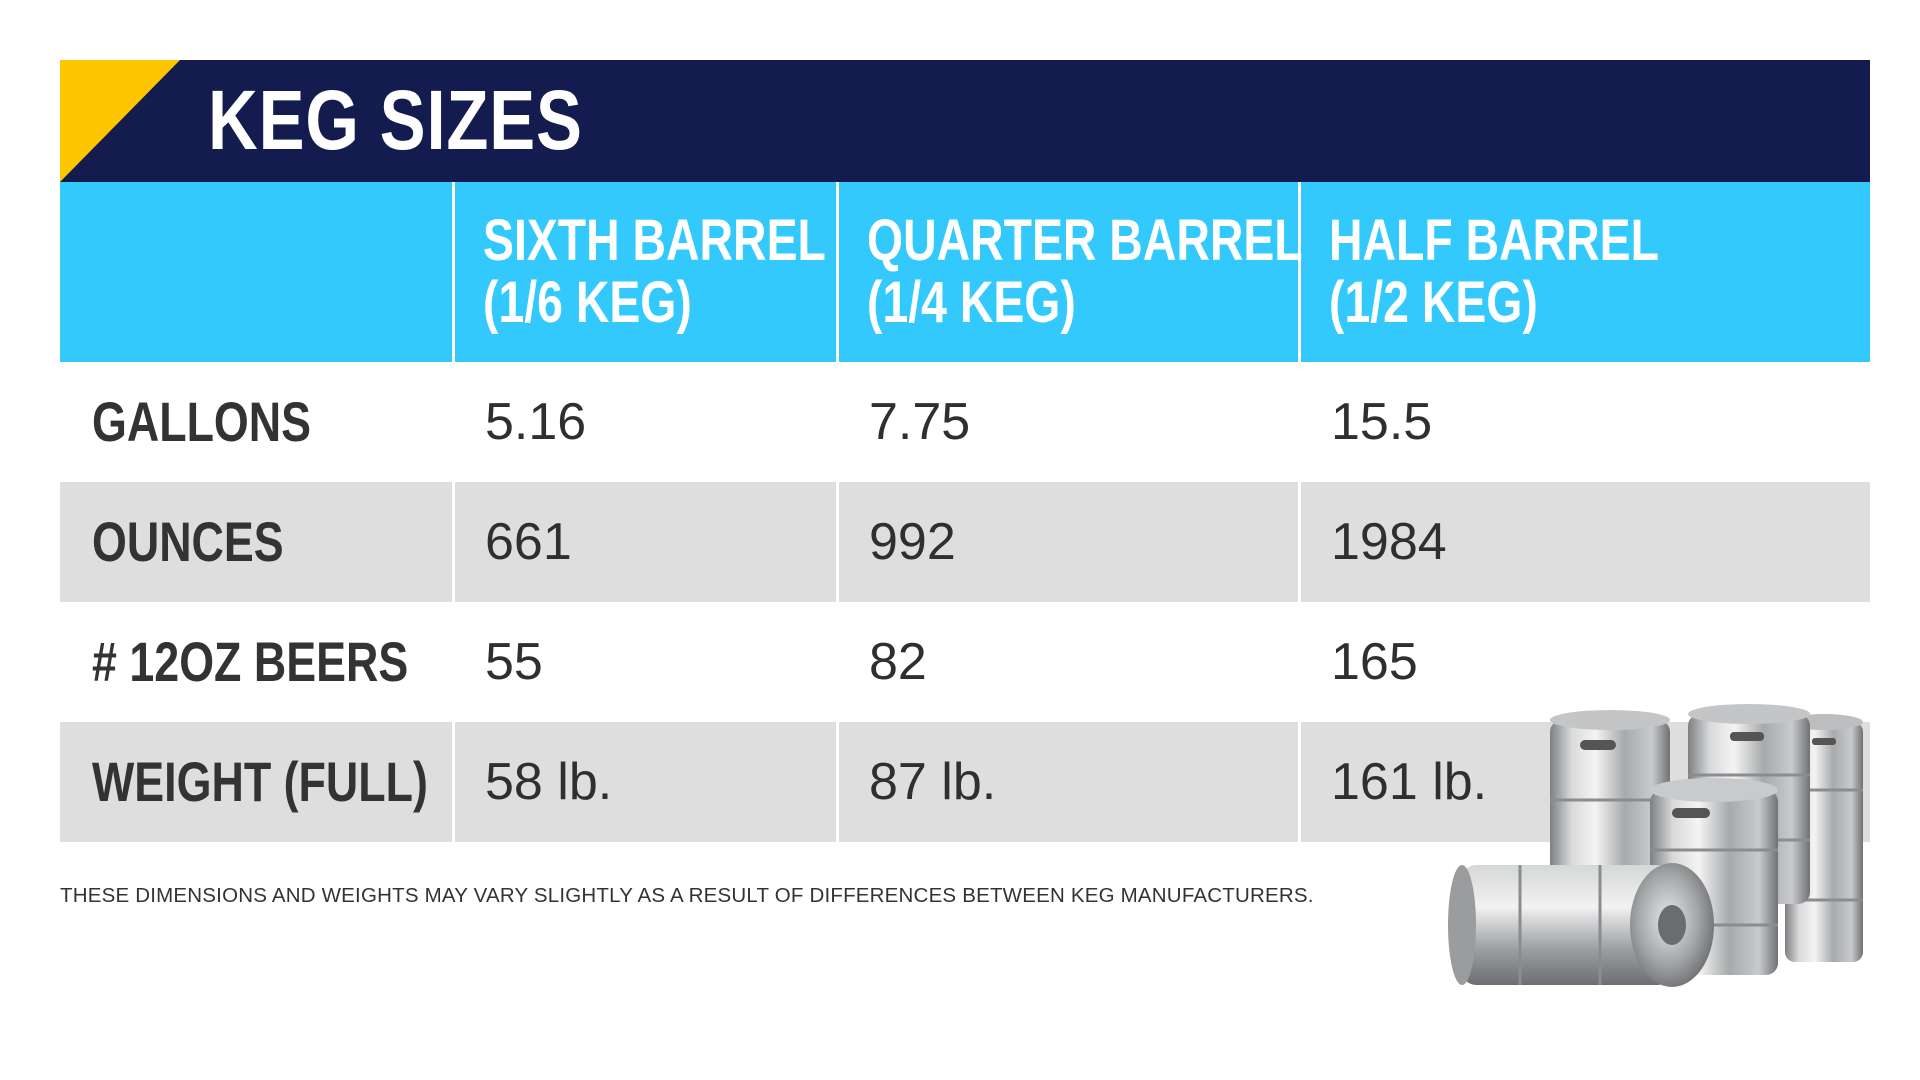  What do you see at coordinates (1584, 542) in the screenshot?
I see `table-cell: 1984` at bounding box center [1584, 542].